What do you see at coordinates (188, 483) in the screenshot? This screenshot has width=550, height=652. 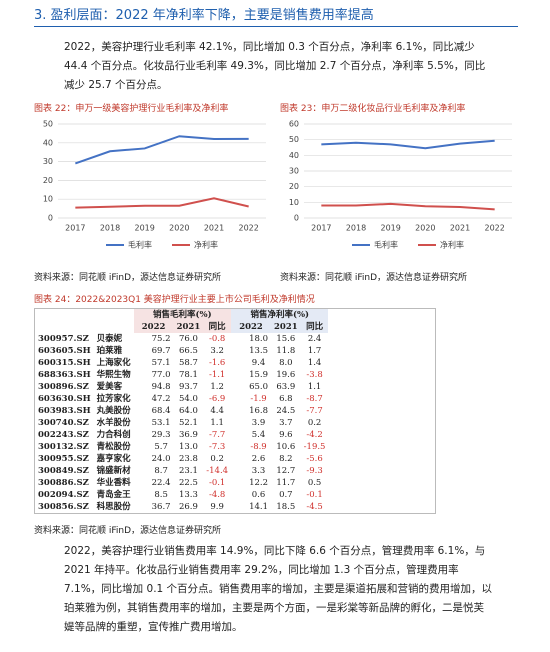 I see `table-cell: 22.5` at bounding box center [188, 483].